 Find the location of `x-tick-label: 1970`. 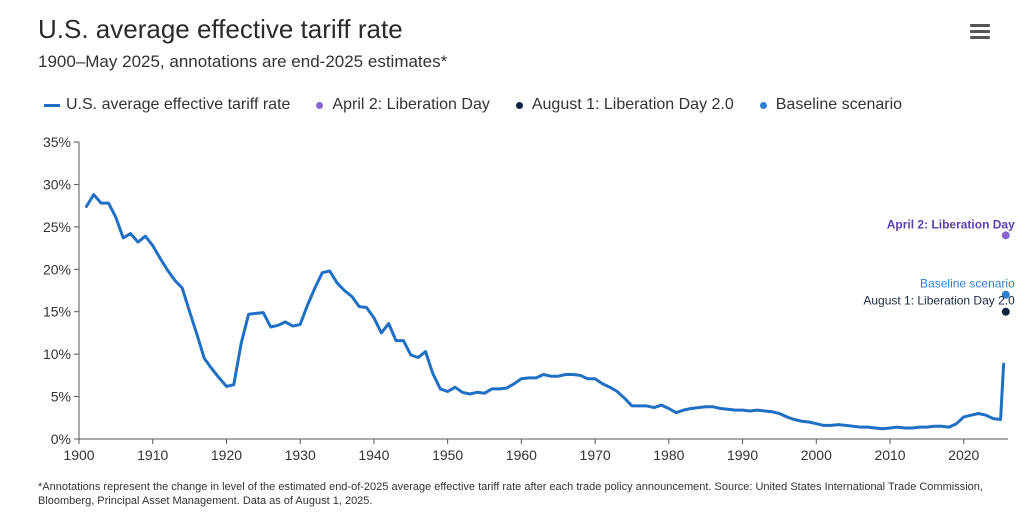

x-tick-label: 1970 is located at coordinates (595, 455).